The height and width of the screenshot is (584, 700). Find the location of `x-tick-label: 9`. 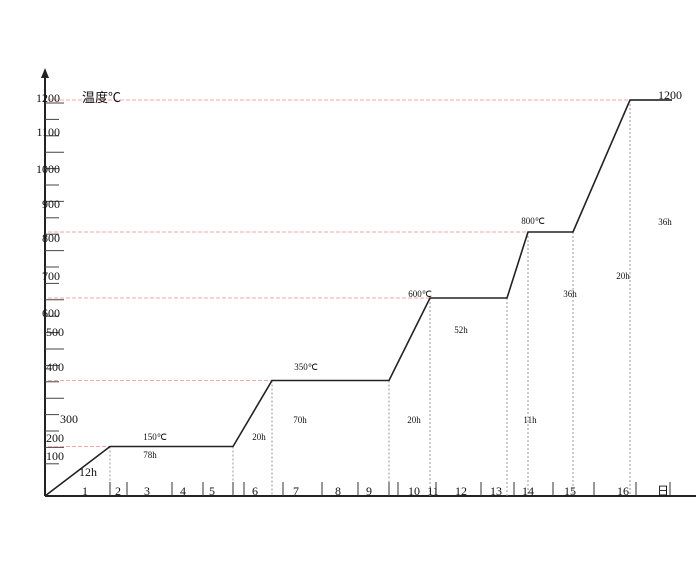

x-tick-label: 9 is located at coordinates (369, 491).